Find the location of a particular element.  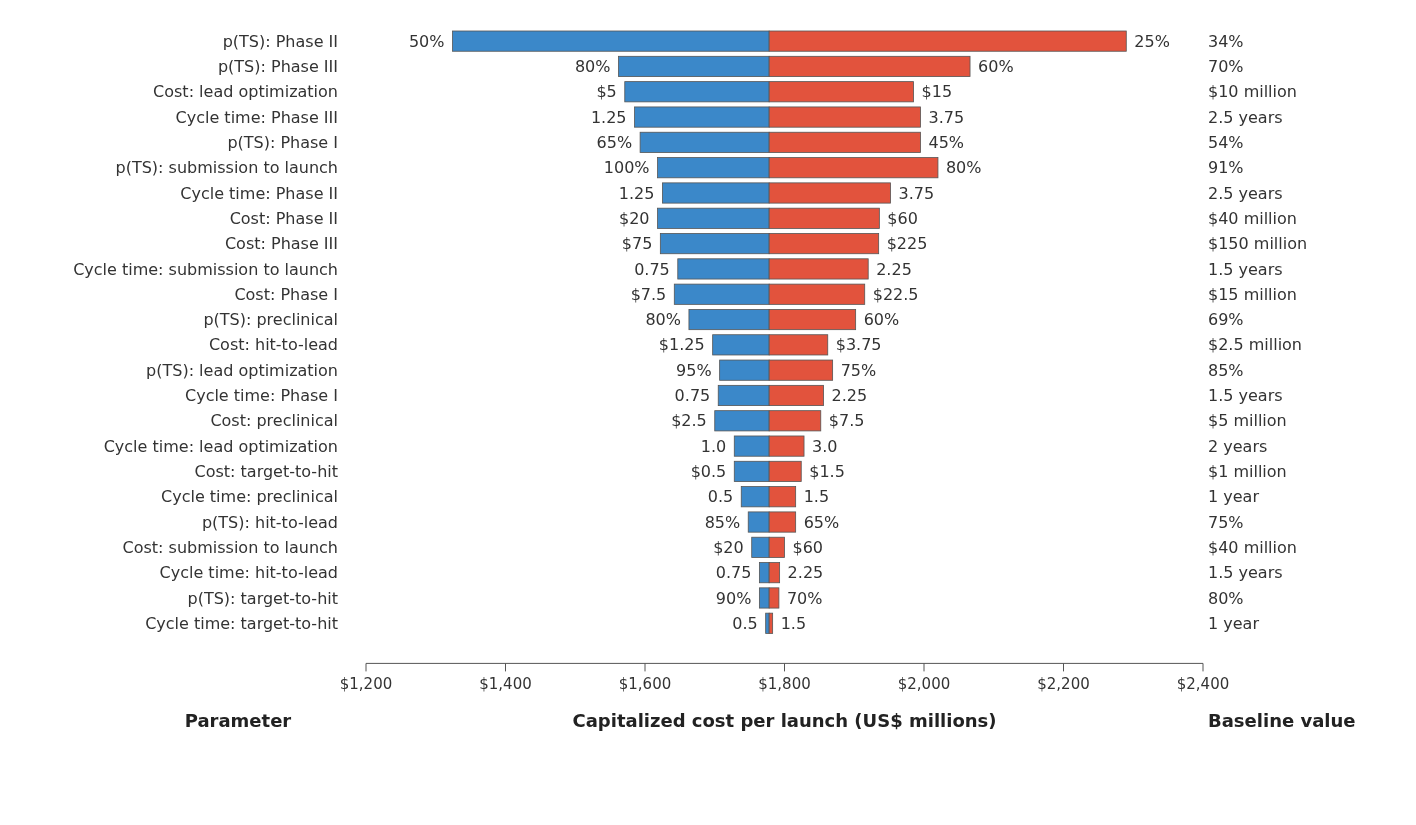

annotation: $15 is located at coordinates (937, 92).